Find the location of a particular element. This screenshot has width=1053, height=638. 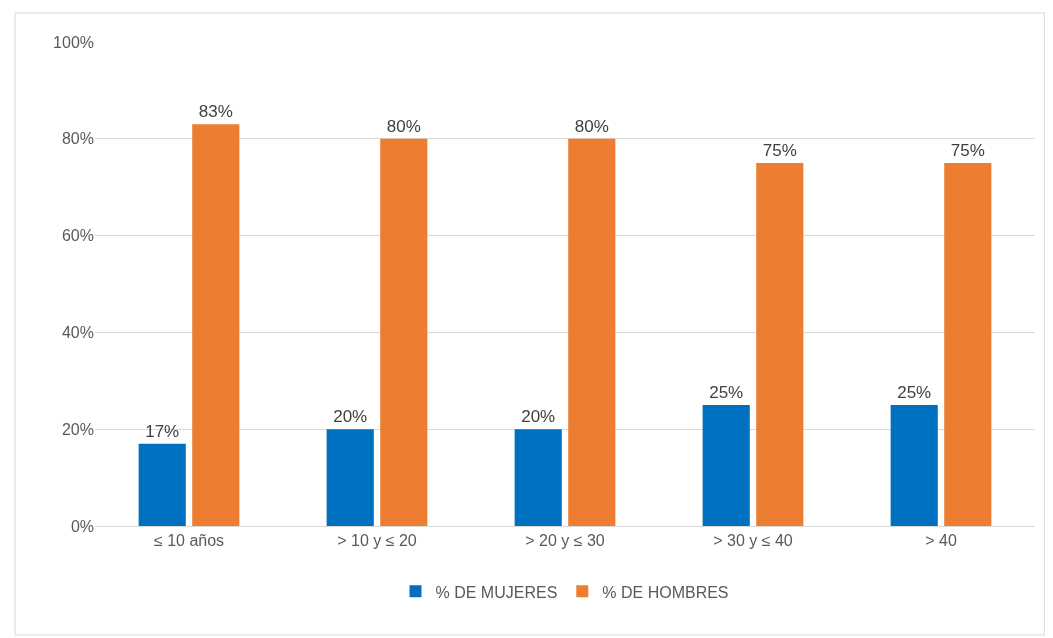

x-tick-label: > 20 y ≤ 30 is located at coordinates (565, 541).